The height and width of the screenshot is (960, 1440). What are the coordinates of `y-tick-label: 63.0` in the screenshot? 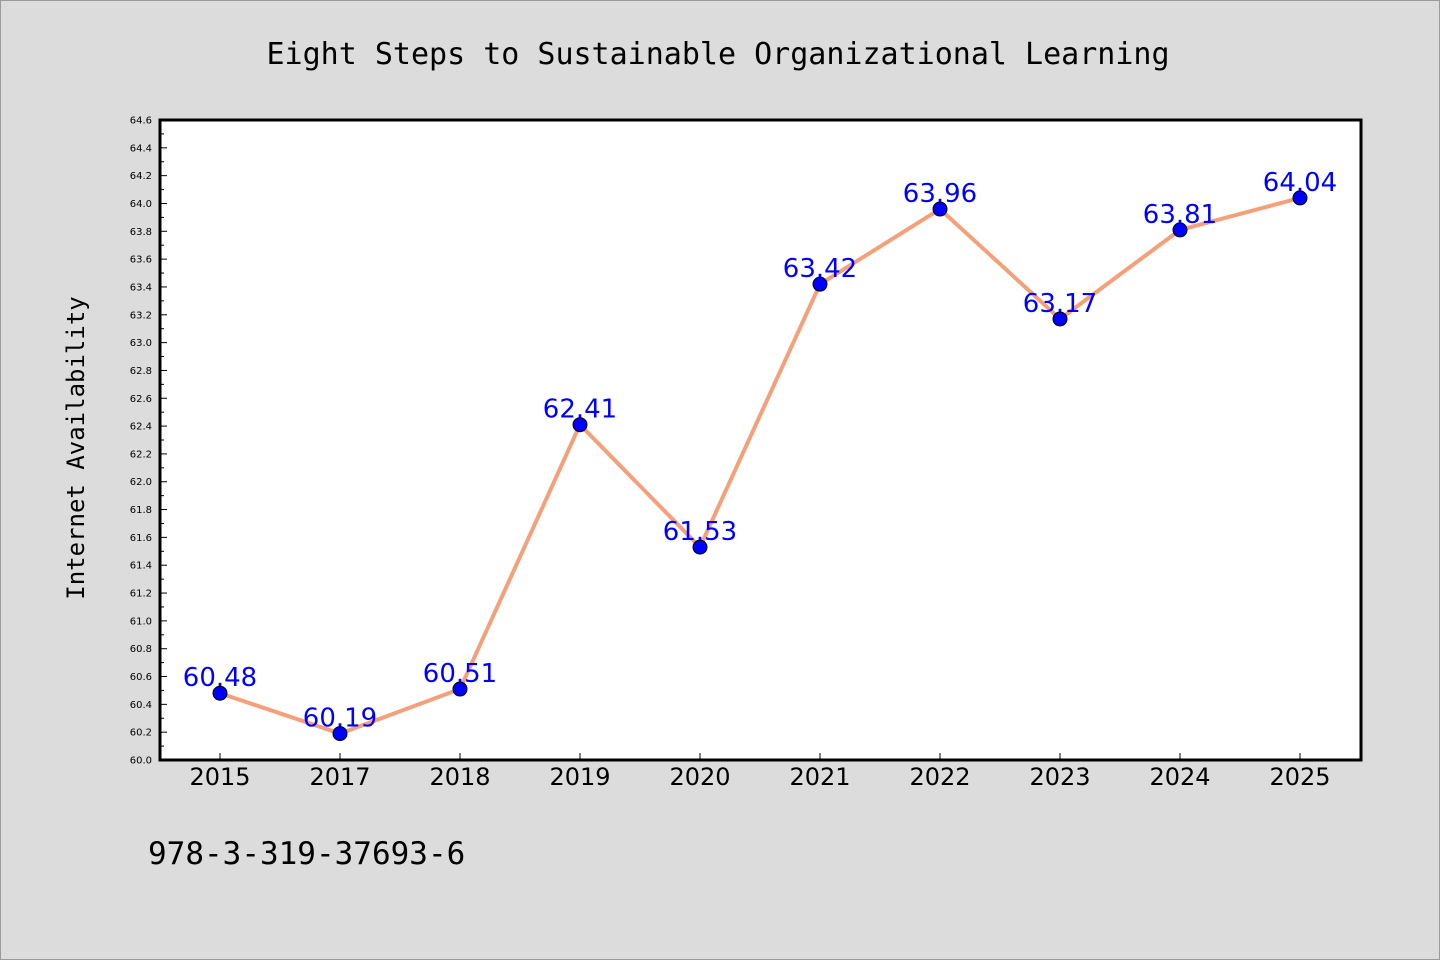 It's located at (141, 343).